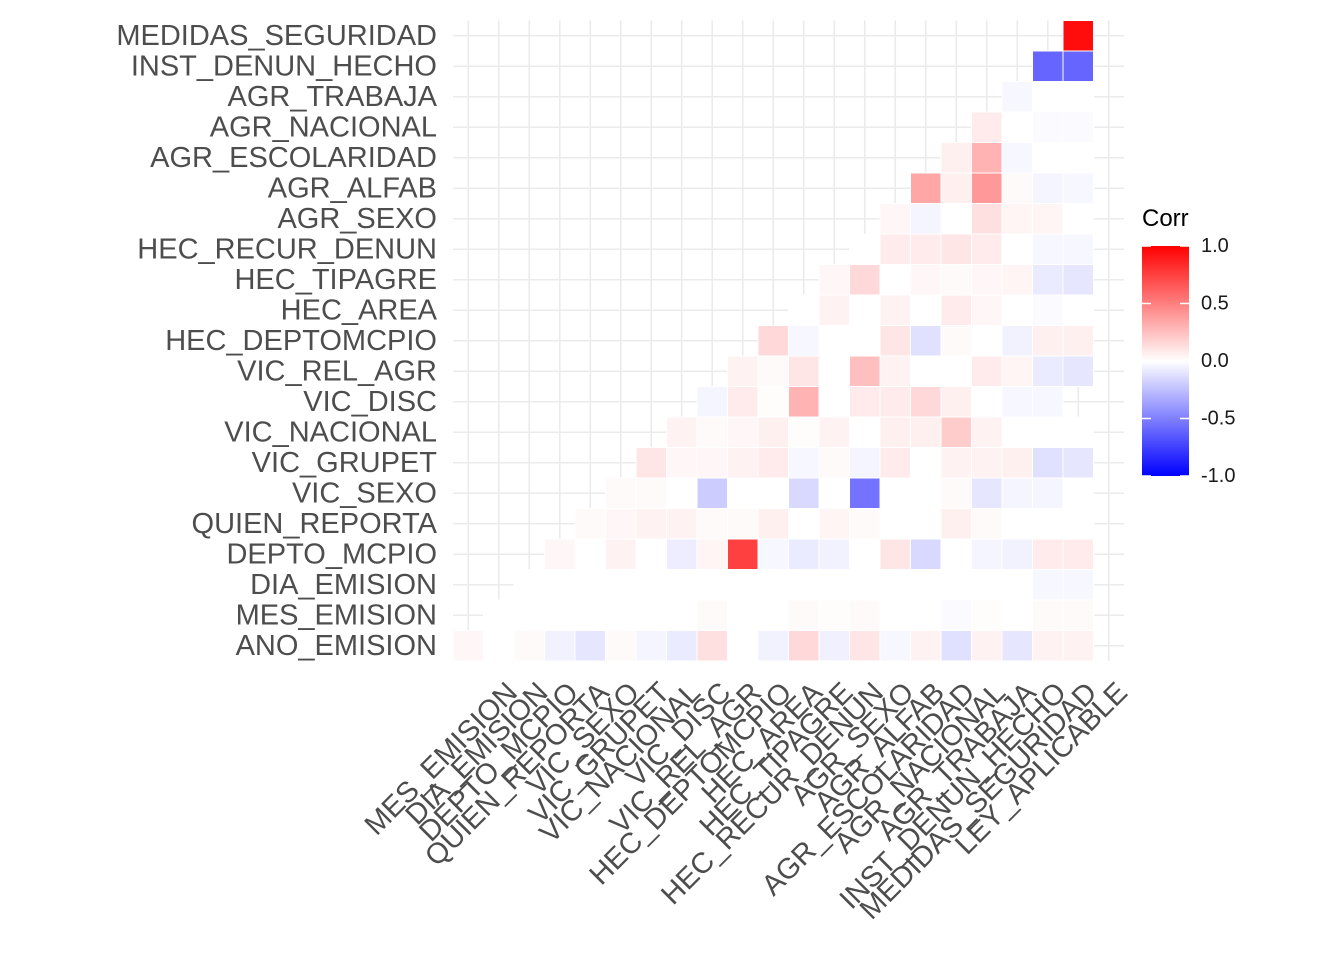 Image resolution: width=1344 pixels, height=960 pixels. What do you see at coordinates (352, 188) in the screenshot?
I see `y-tick-label: AGR_ALFAB` at bounding box center [352, 188].